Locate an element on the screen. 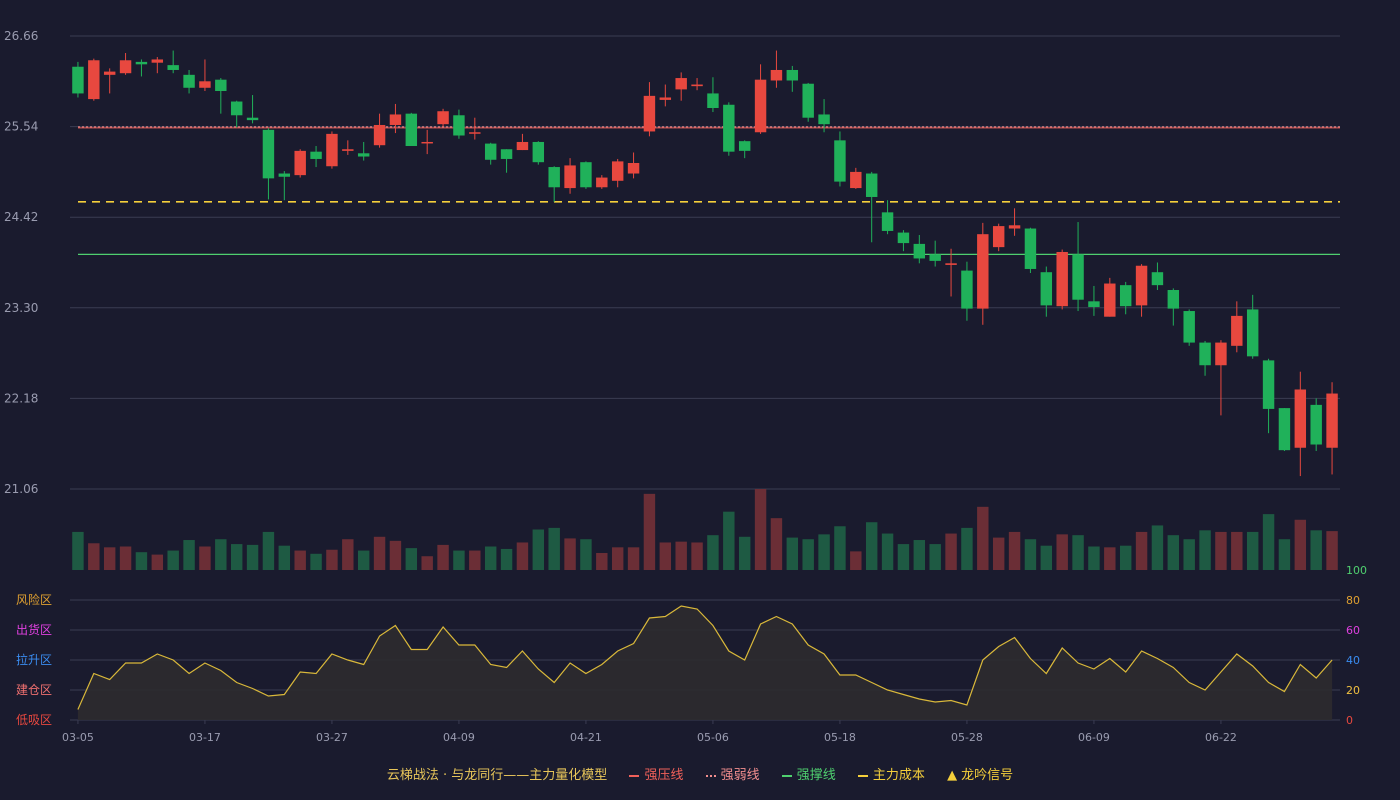 This screenshot has height=800, width=1400. legend-weak: 强弱线 is located at coordinates (732, 773).